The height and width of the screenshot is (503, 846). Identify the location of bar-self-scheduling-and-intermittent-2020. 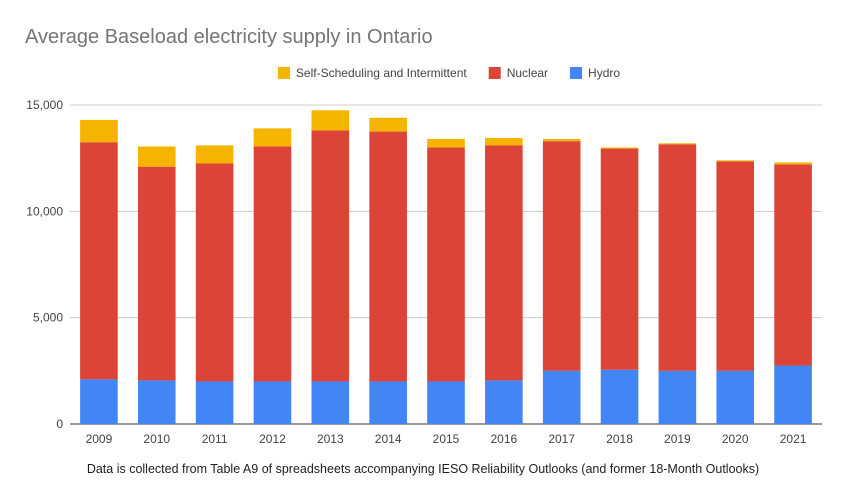
(735, 161).